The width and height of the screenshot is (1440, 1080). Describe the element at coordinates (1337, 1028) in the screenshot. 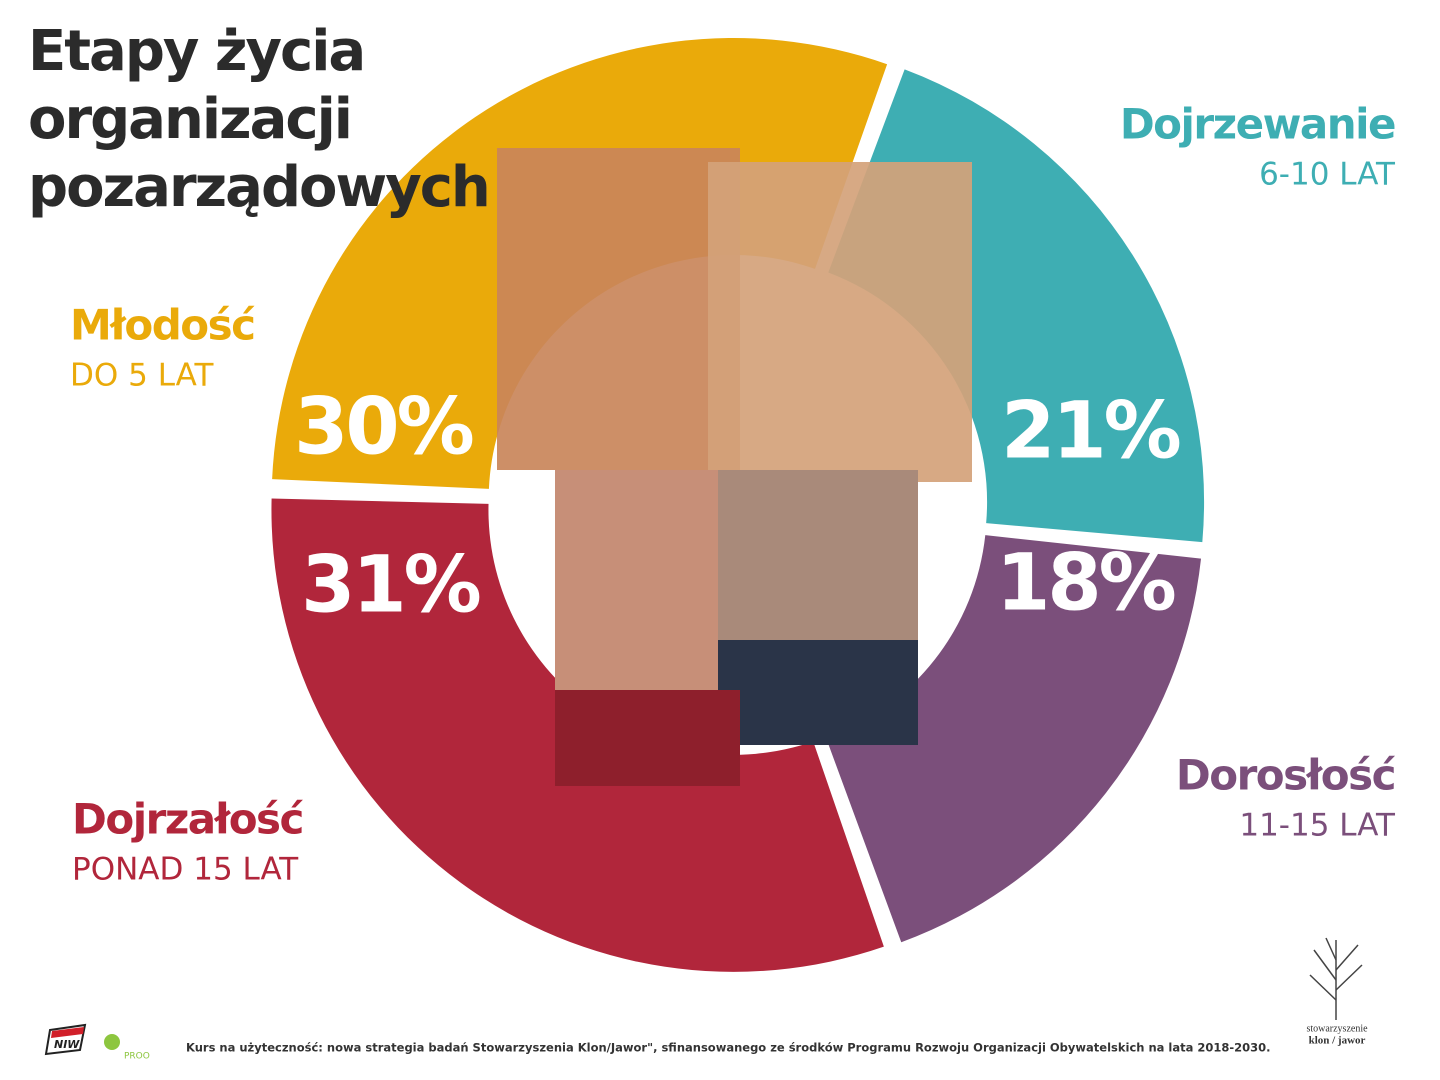

I see `logo-text: stowarzyszenie` at that location.